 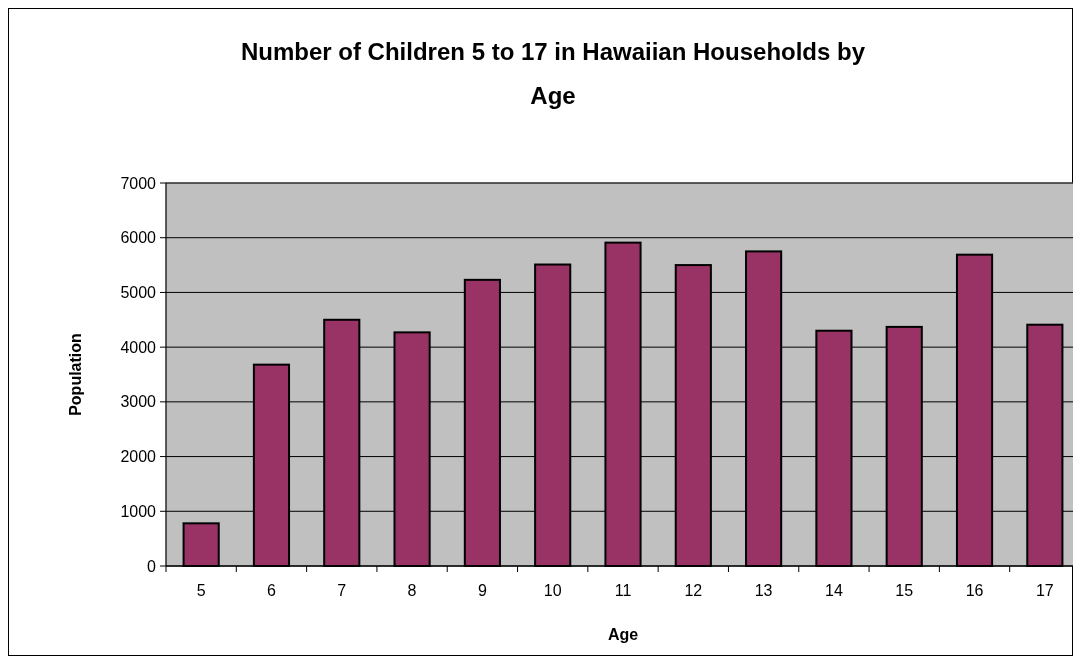 I want to click on x-tick-label: 17, so click(x=1044, y=590).